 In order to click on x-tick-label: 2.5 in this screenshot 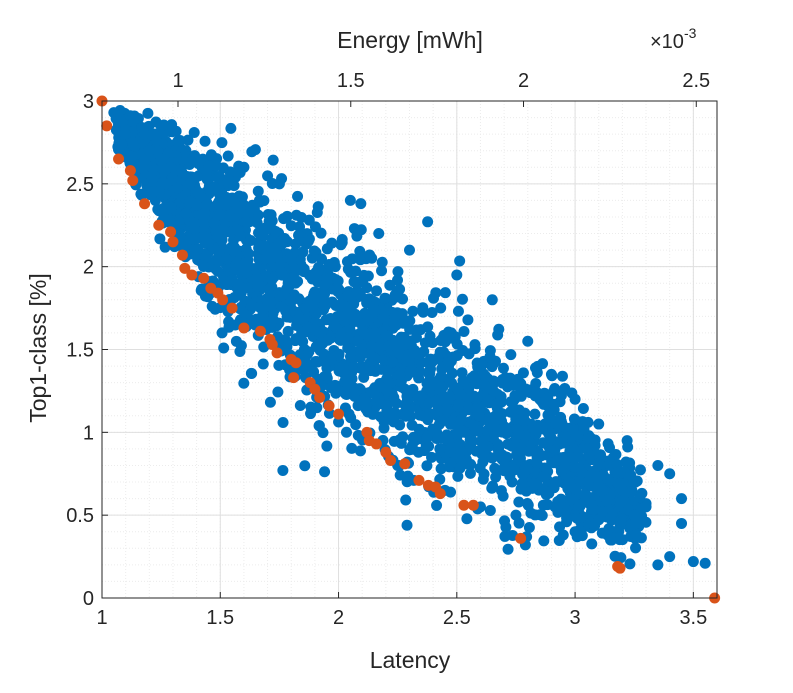, I will do `click(457, 618)`.